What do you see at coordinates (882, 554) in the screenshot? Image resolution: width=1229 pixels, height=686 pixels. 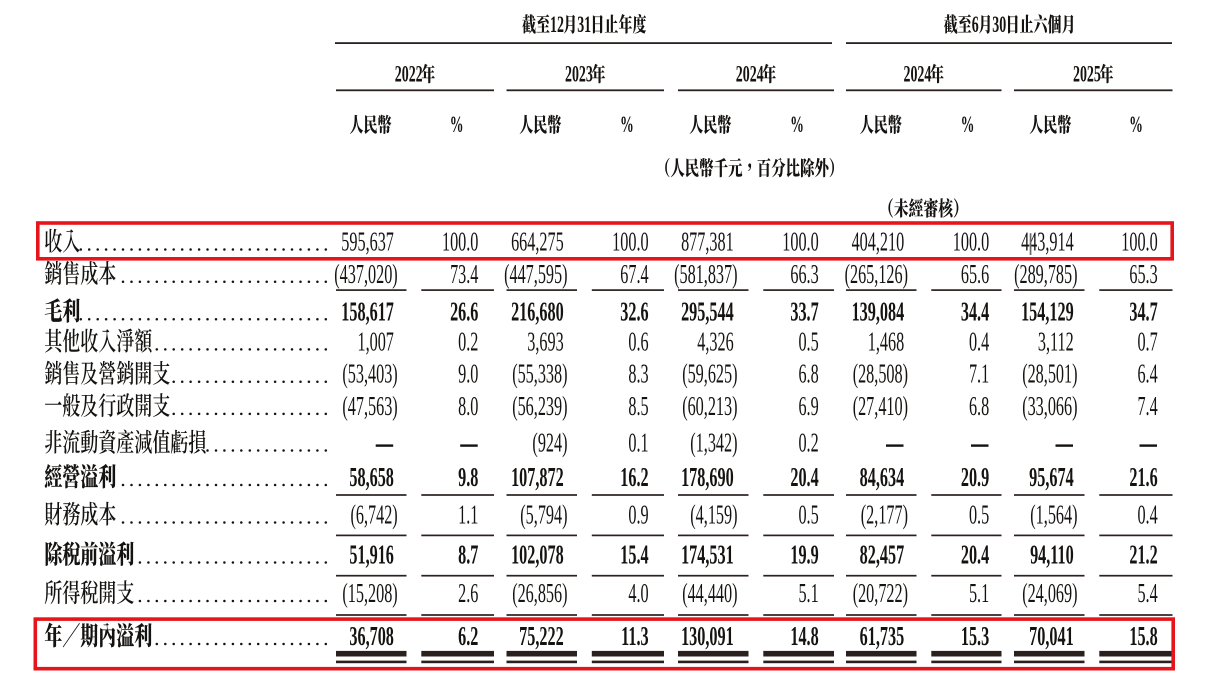 I see `svg-text: 82,457` at bounding box center [882, 554].